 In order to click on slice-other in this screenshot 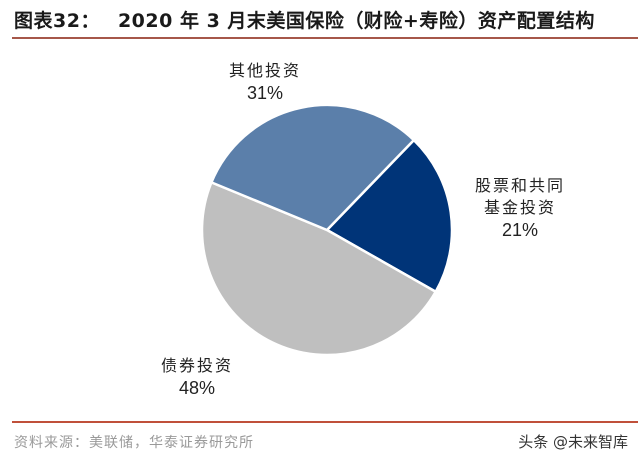, I will do `click(313, 167)`.